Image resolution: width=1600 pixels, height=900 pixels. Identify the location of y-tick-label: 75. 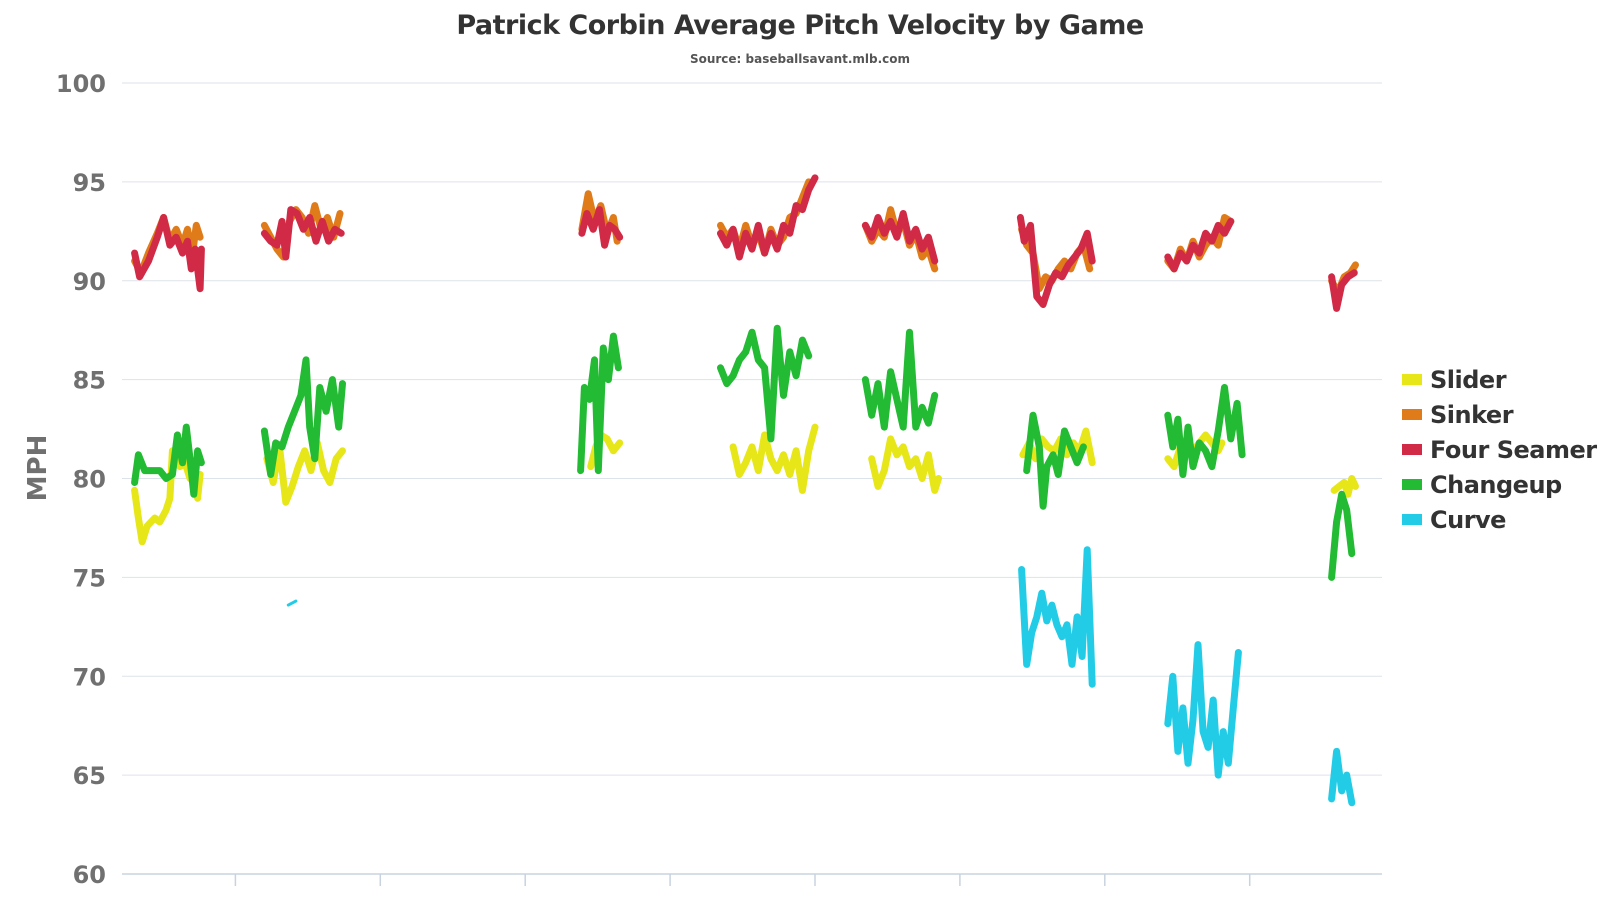
(89, 578).